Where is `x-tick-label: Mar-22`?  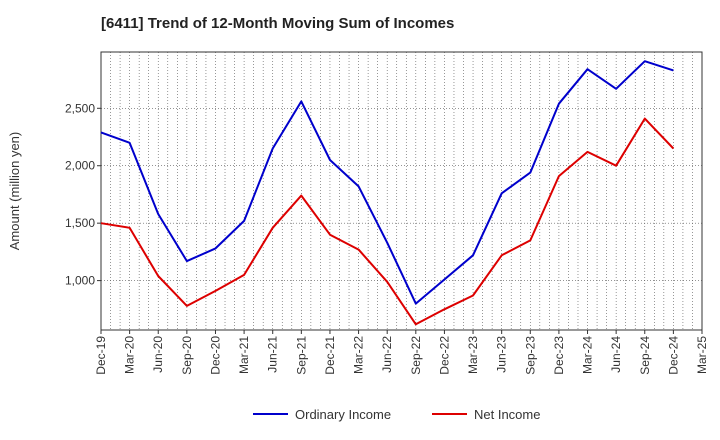 x-tick-label: Mar-22 is located at coordinates (359, 355).